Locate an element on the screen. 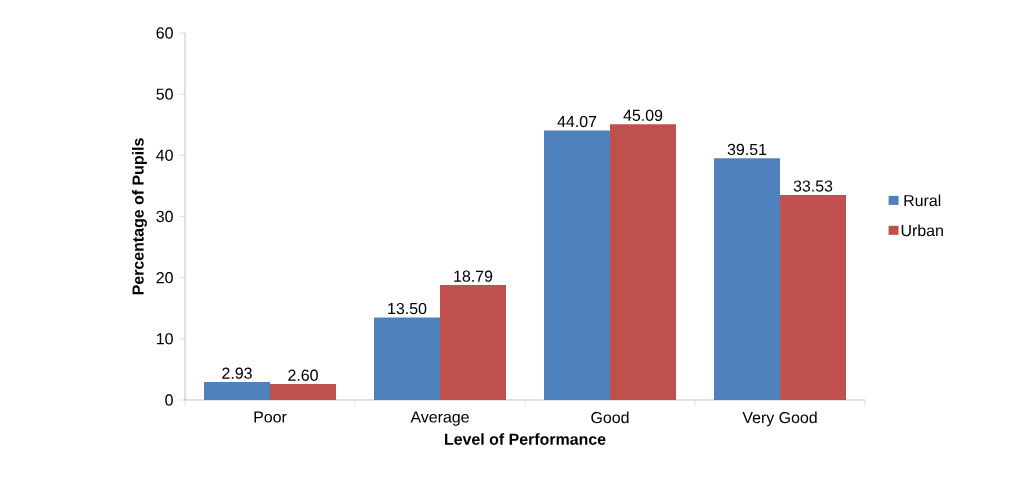  x-tick-label: Average is located at coordinates (439, 418).